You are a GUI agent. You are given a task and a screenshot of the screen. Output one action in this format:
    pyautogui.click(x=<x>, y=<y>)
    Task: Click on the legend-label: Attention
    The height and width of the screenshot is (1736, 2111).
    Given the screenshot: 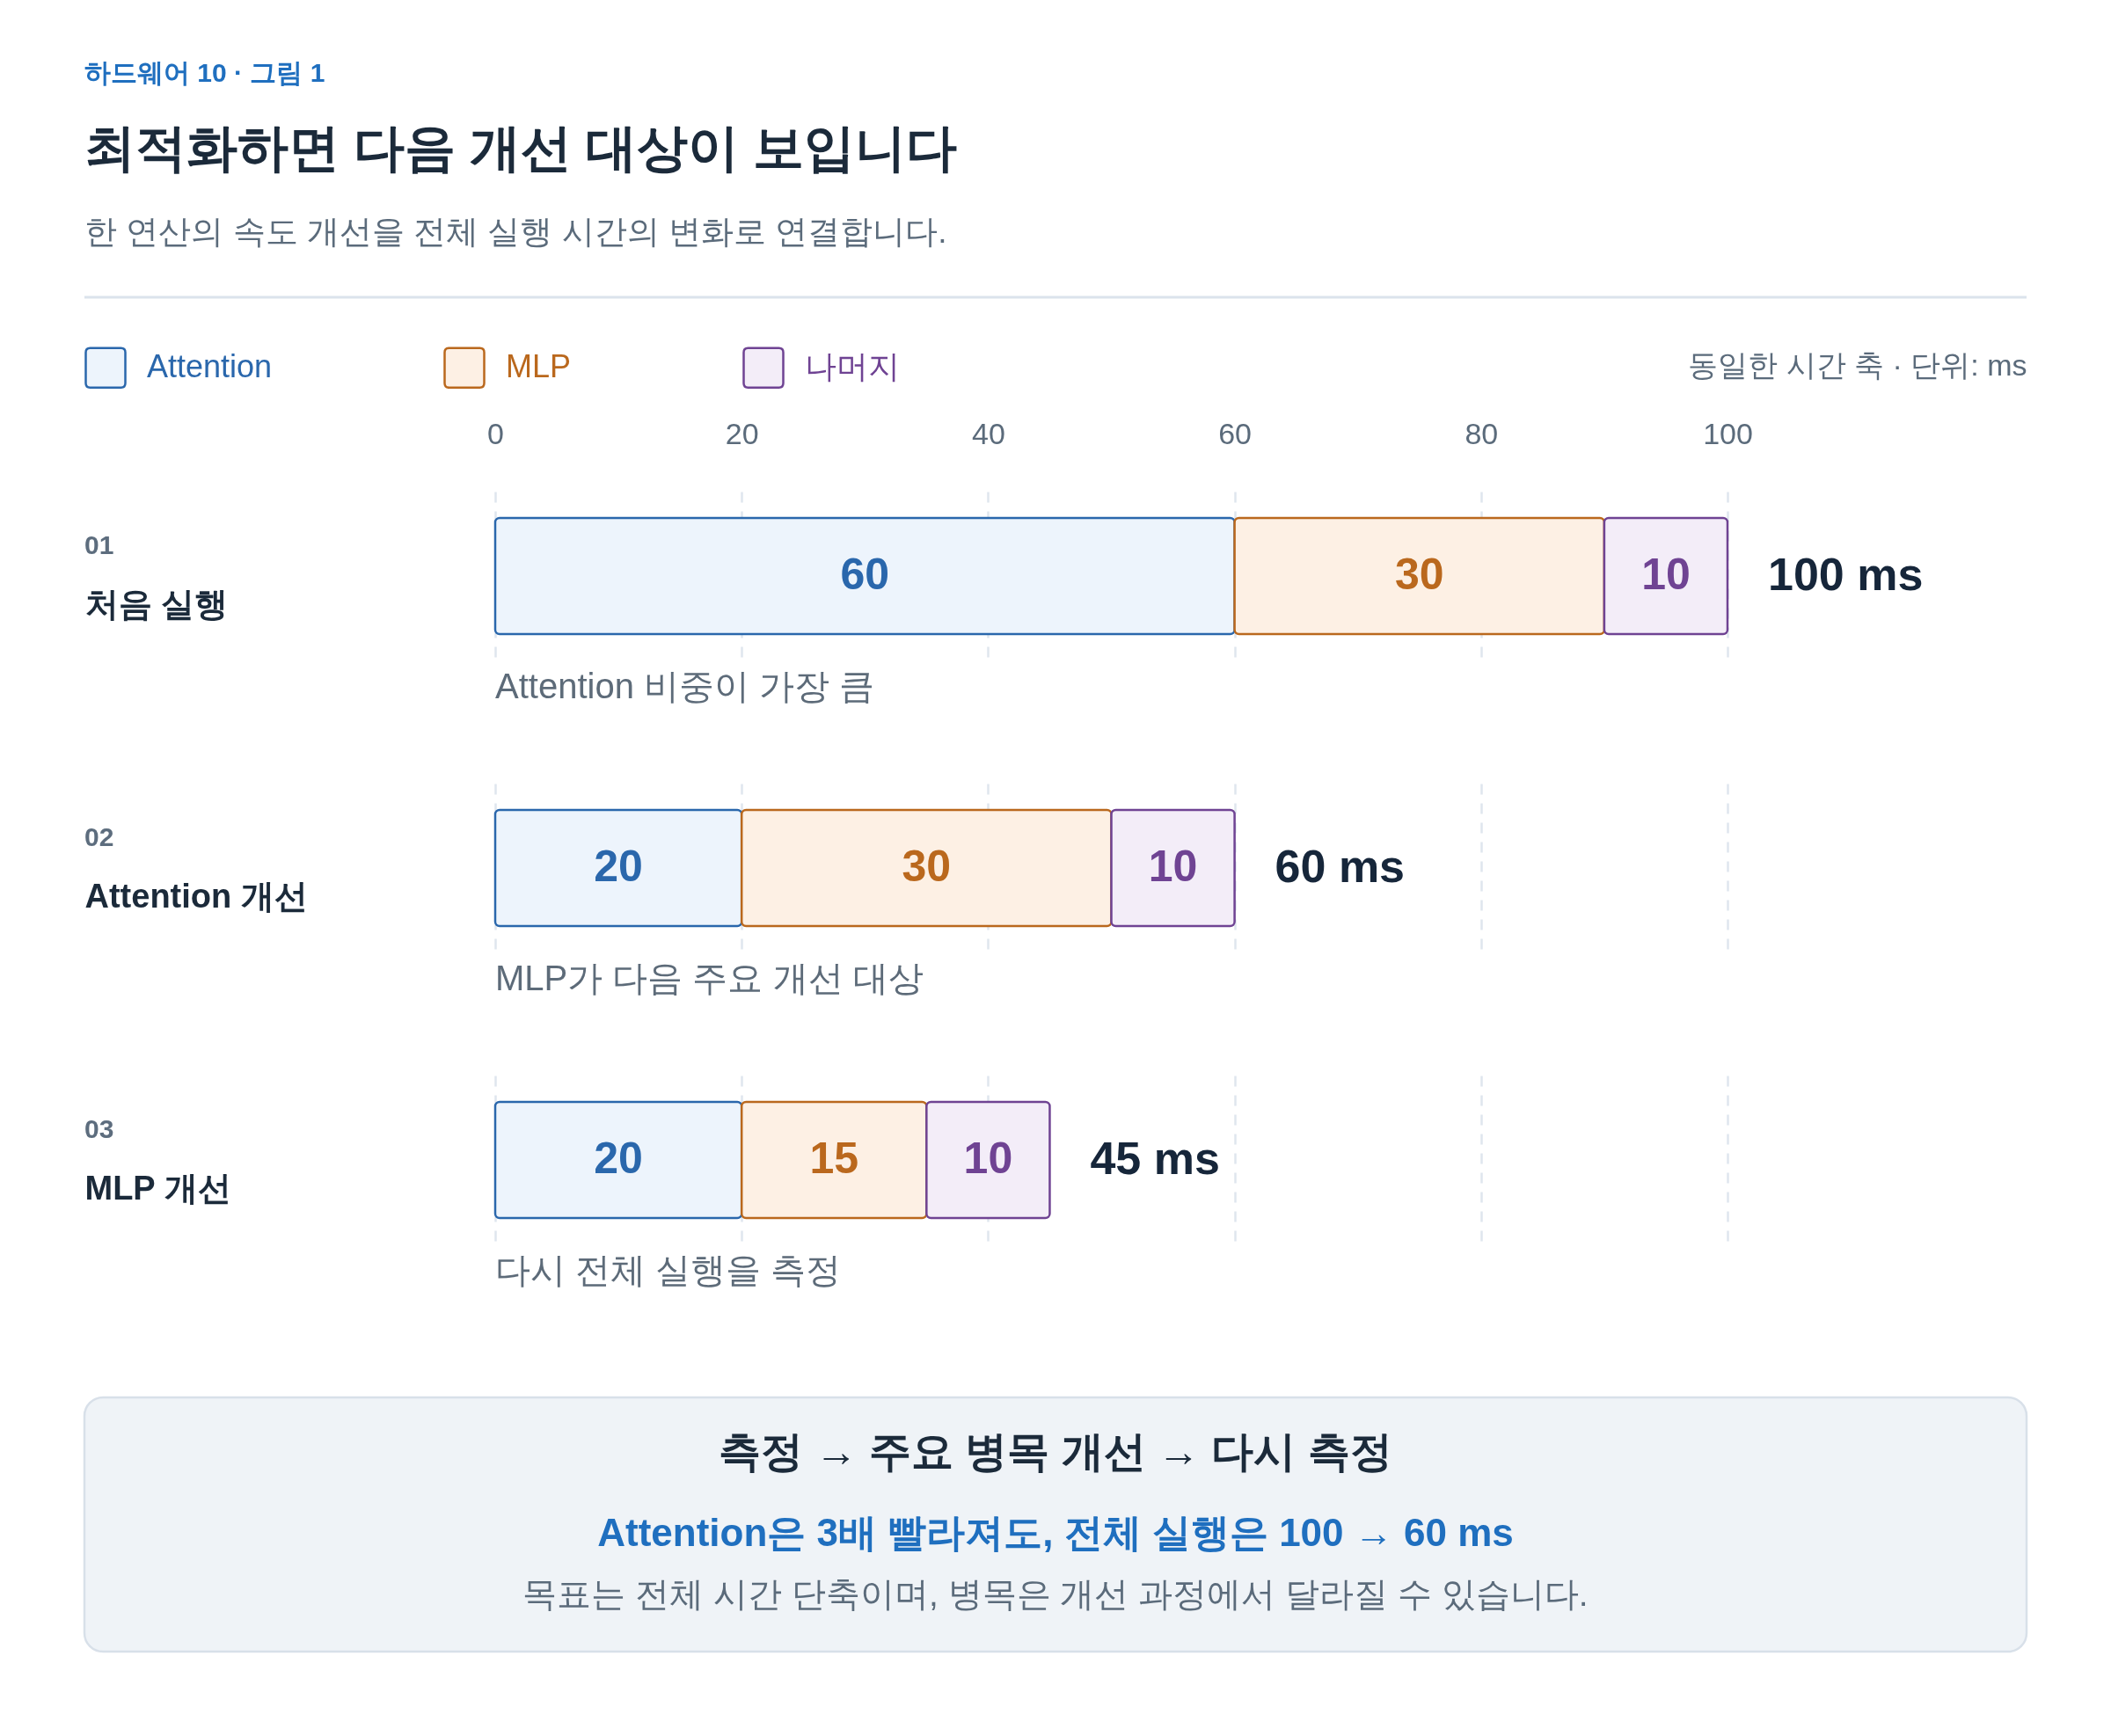 What is the action you would take?
    pyautogui.click(x=210, y=367)
    